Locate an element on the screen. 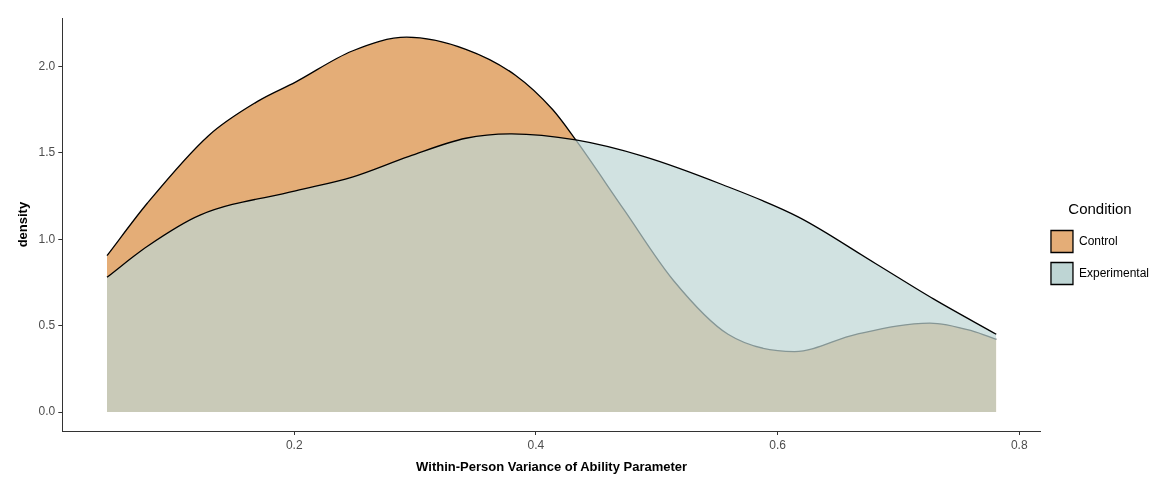  x-tick-label: 0.2 is located at coordinates (294, 444).